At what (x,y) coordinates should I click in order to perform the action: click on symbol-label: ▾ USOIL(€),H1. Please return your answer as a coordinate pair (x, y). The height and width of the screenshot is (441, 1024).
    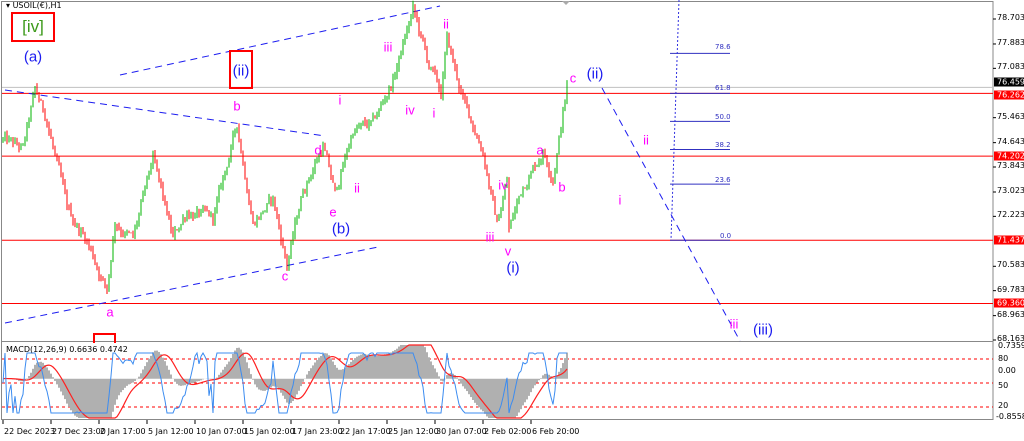
    Looking at the image, I should click on (34, 5).